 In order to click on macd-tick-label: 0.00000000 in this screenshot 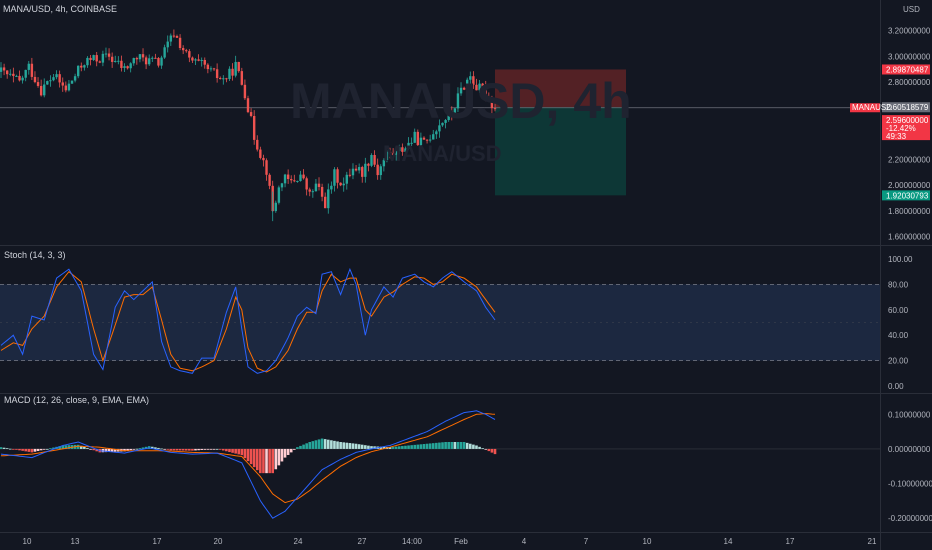, I will do `click(909, 449)`.